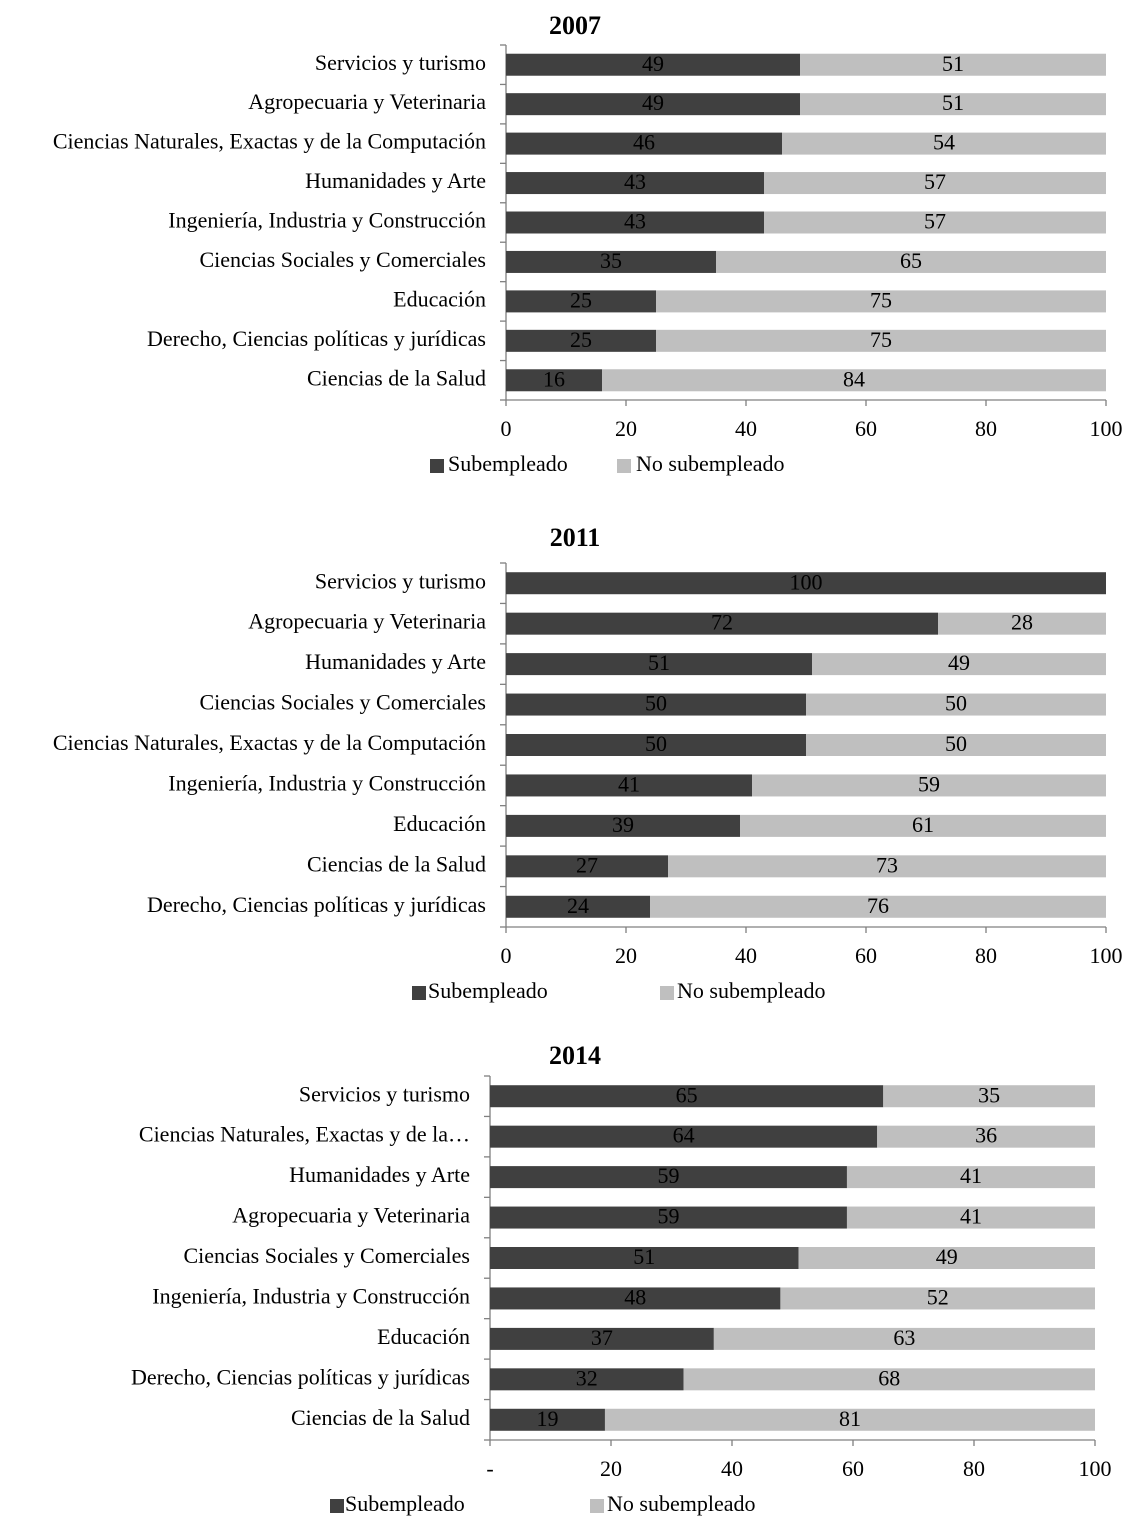  I want to click on data-label: 48, so click(635, 1296).